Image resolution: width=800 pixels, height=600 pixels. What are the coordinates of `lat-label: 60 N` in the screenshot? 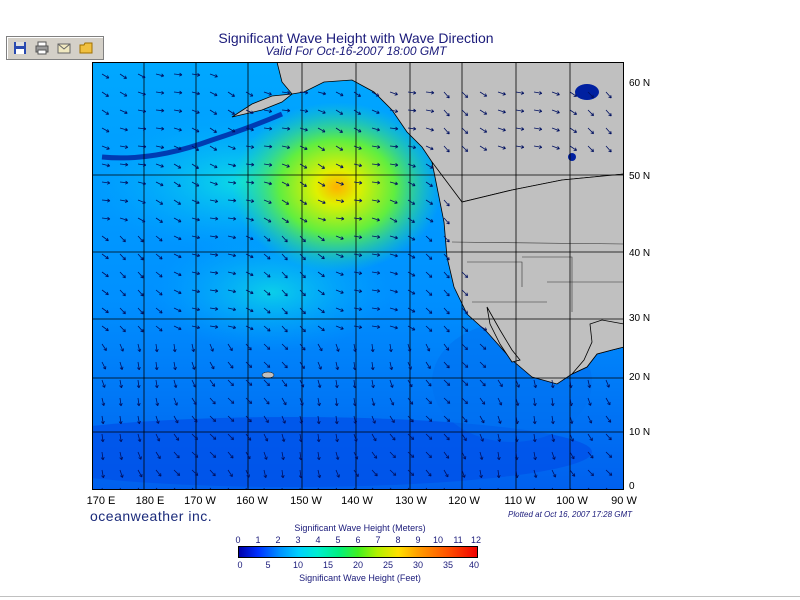 It's located at (640, 83).